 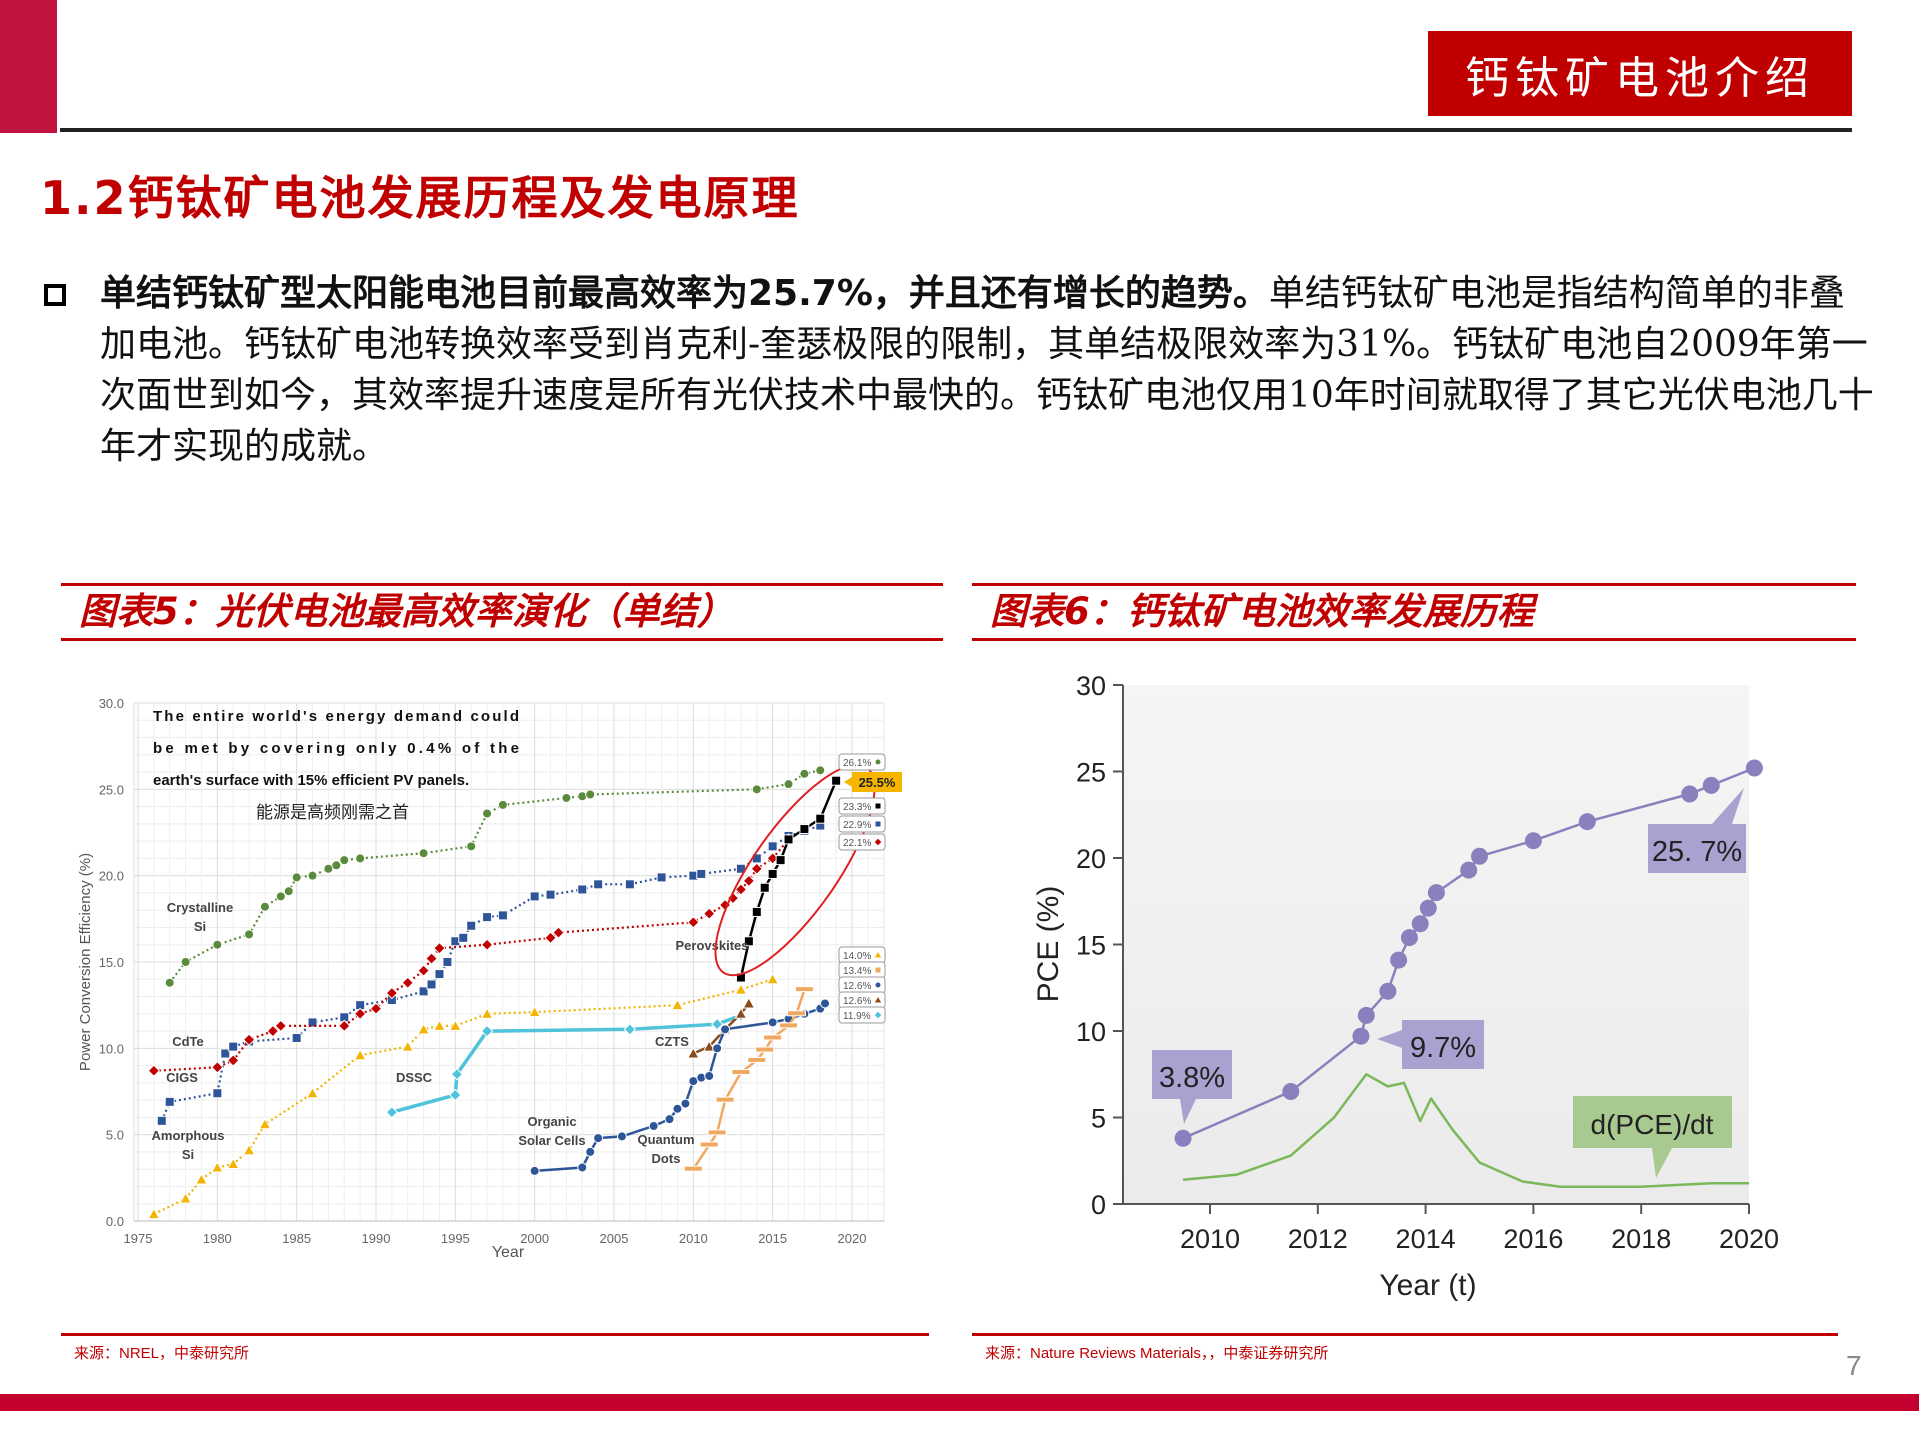 I want to click on svg-text: 0.0, so click(x=115, y=1221).